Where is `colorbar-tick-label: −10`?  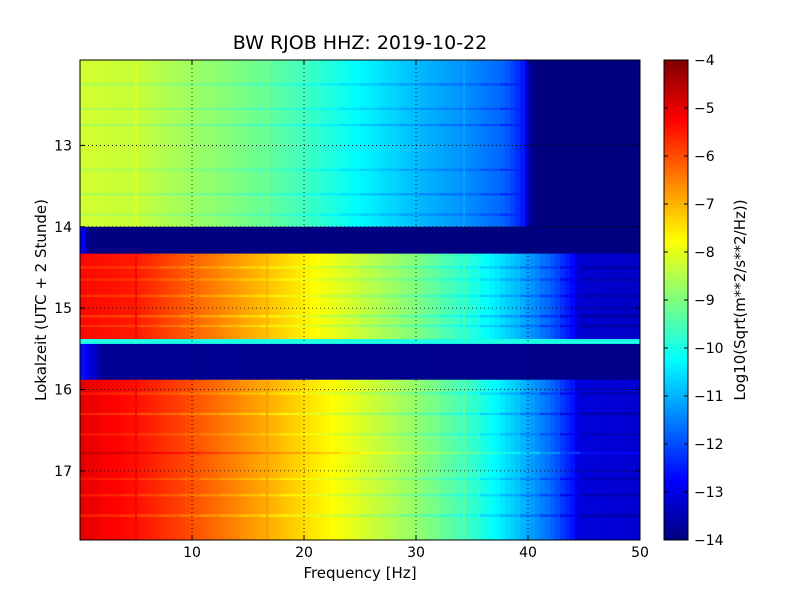 colorbar-tick-label: −10 is located at coordinates (709, 349).